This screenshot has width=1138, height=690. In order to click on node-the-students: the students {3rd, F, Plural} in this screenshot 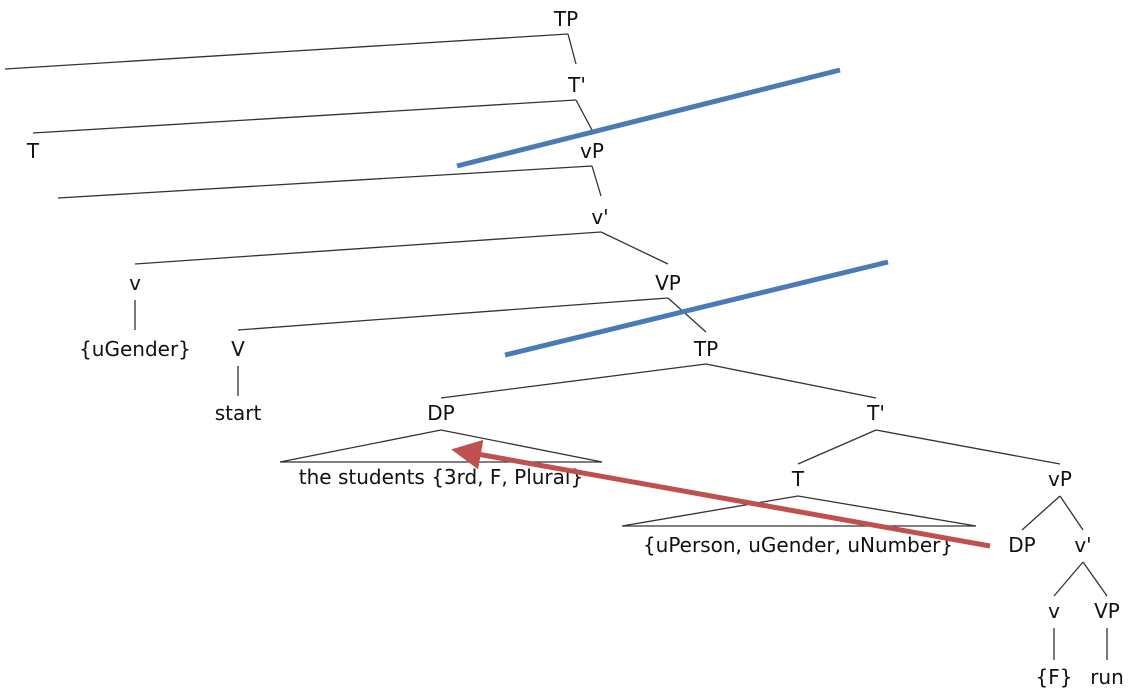, I will do `click(441, 477)`.